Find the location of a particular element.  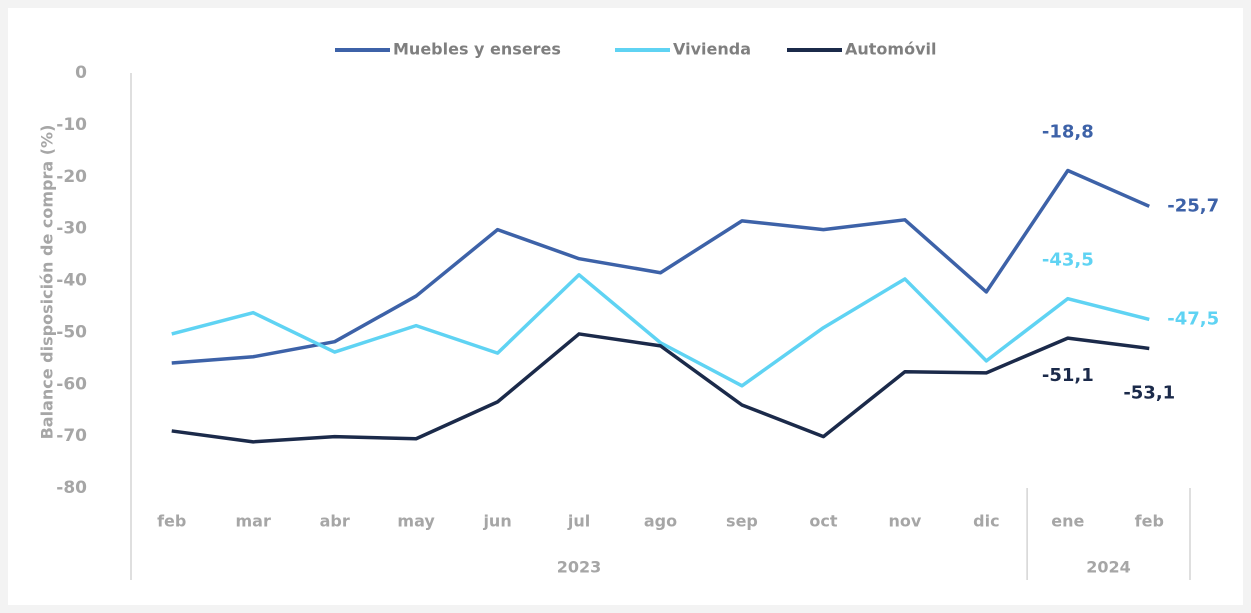

y-tick-label: -80 is located at coordinates (71, 488).